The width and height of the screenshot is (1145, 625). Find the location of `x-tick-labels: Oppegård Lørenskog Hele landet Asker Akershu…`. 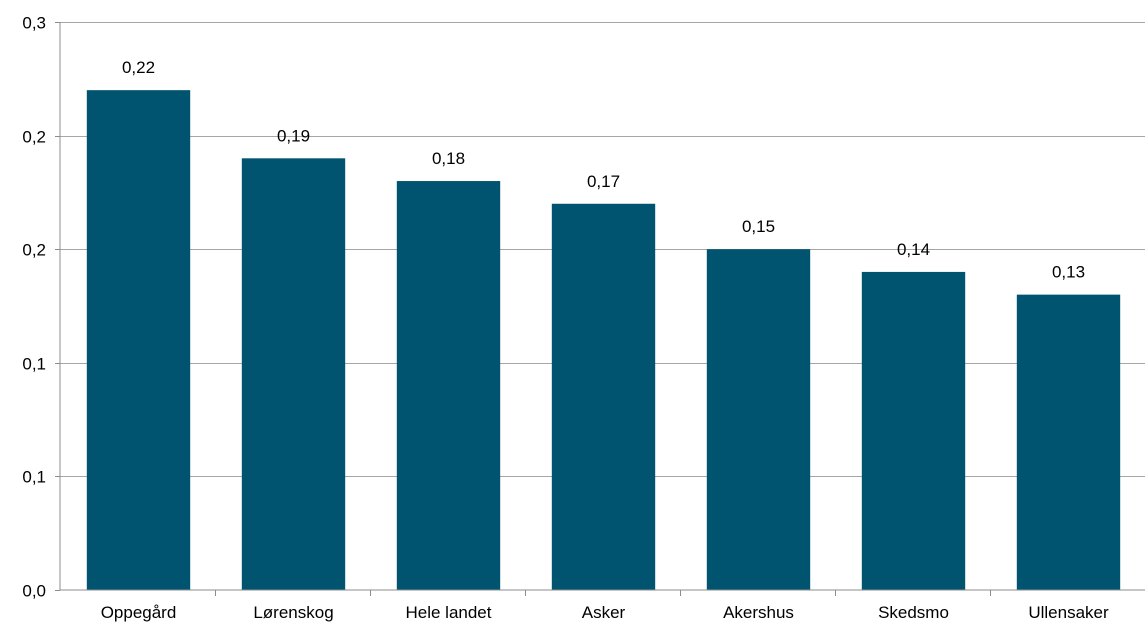

x-tick-labels: Oppegård Lørenskog Hele landet Asker Akershu… is located at coordinates (605, 612).